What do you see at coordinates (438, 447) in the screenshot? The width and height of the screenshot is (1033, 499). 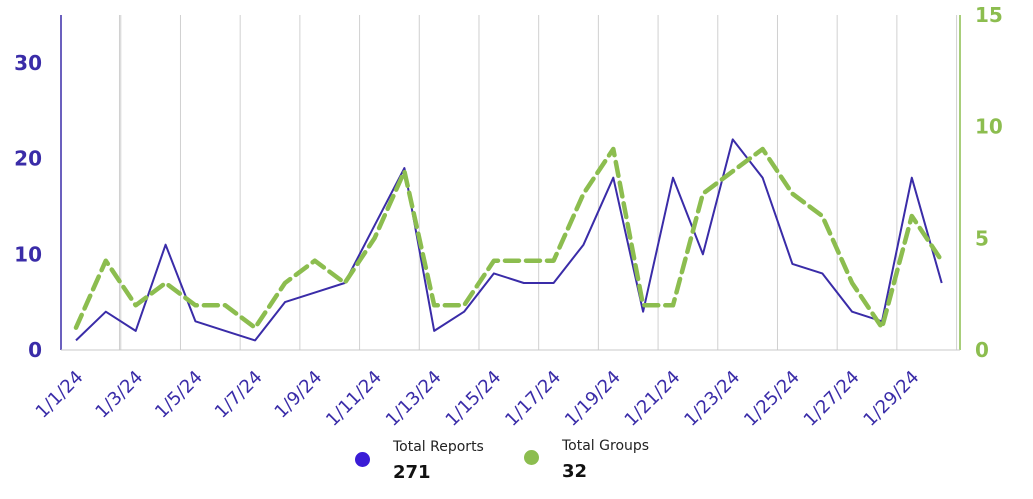 I see `total-reports-legend-label: Total Reports` at bounding box center [438, 447].